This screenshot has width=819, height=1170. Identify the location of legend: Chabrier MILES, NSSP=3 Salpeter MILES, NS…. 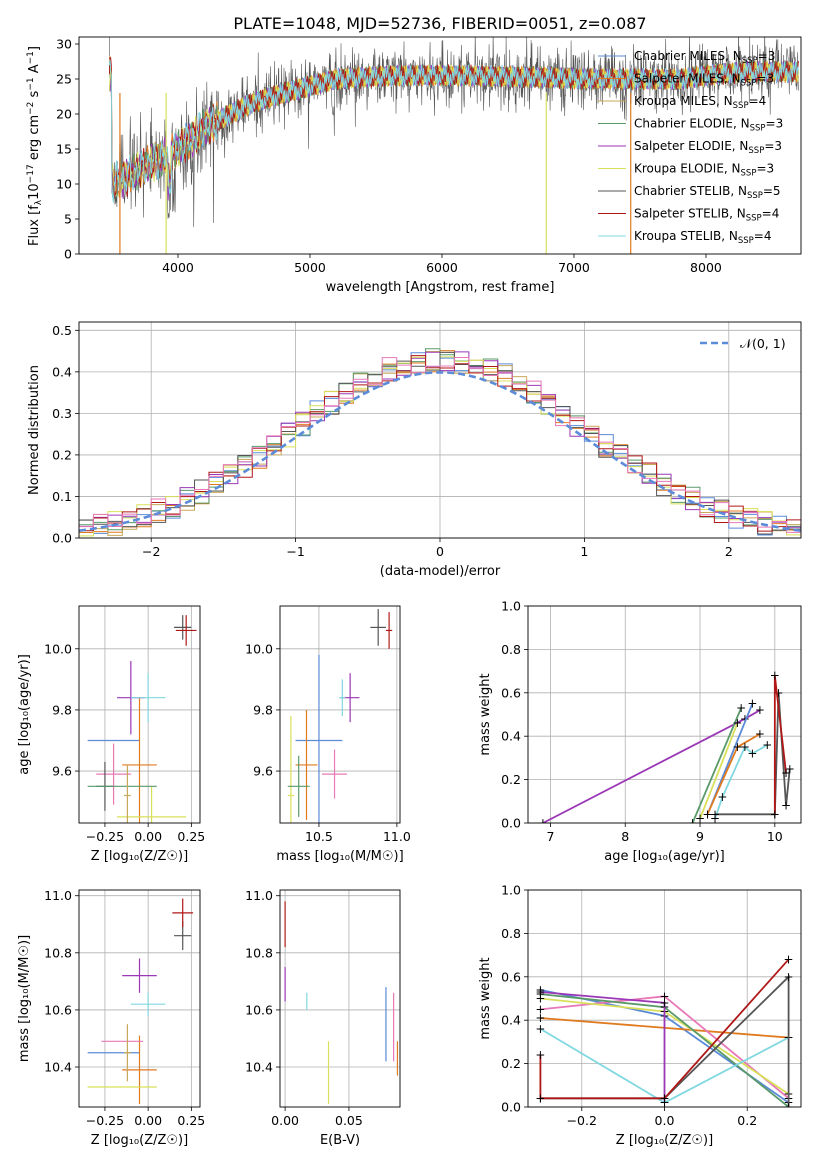
(690, 147).